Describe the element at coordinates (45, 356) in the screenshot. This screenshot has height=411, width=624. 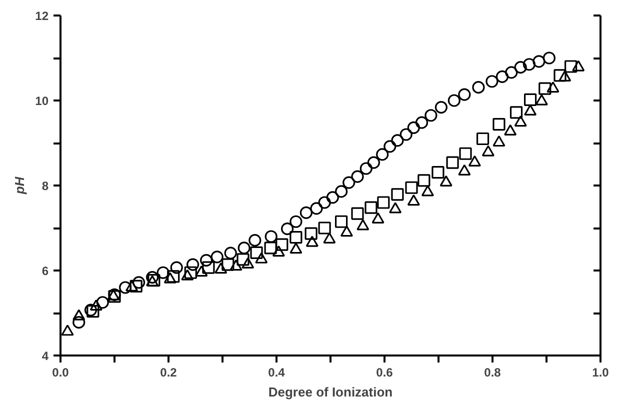
I see `y-tick-label: 4` at that location.